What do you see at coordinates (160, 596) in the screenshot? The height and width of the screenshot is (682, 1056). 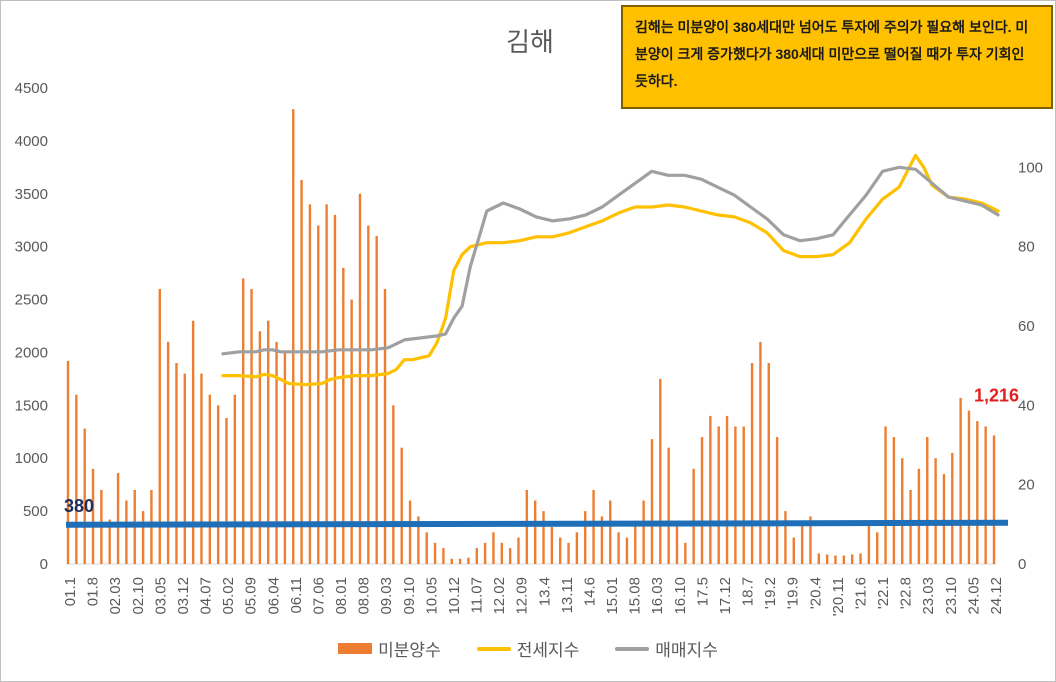 I see `x-tick-label: 03.05` at bounding box center [160, 596].